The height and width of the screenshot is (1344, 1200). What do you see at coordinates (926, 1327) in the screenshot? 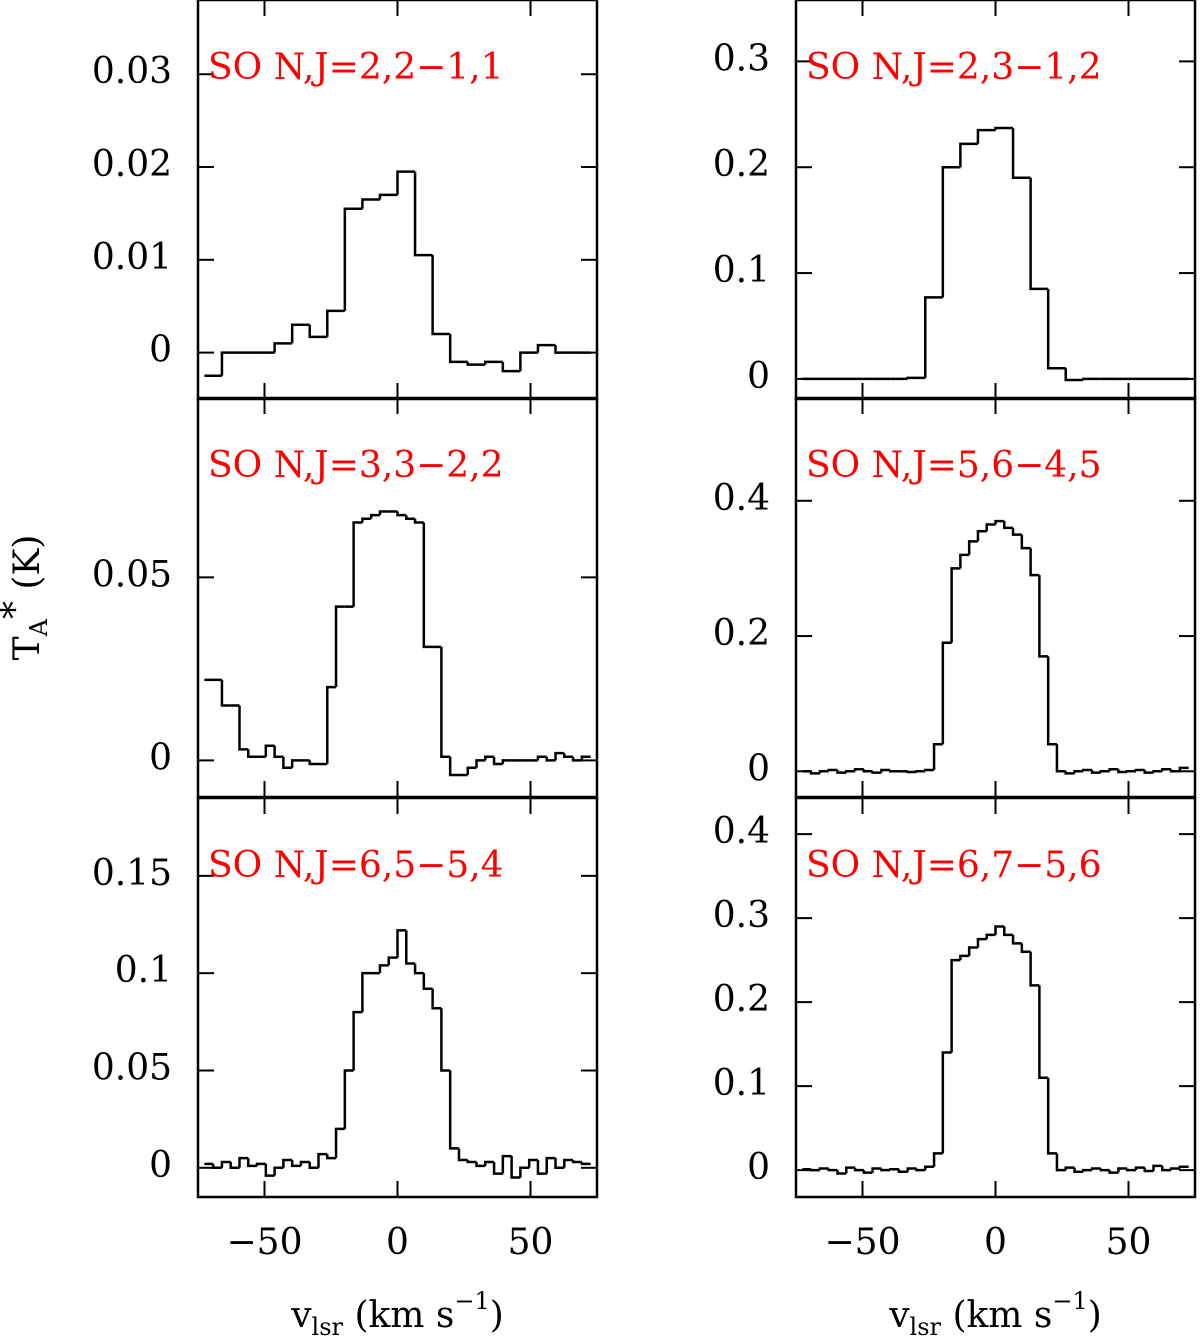
I see `label-part: lsr` at bounding box center [926, 1327].